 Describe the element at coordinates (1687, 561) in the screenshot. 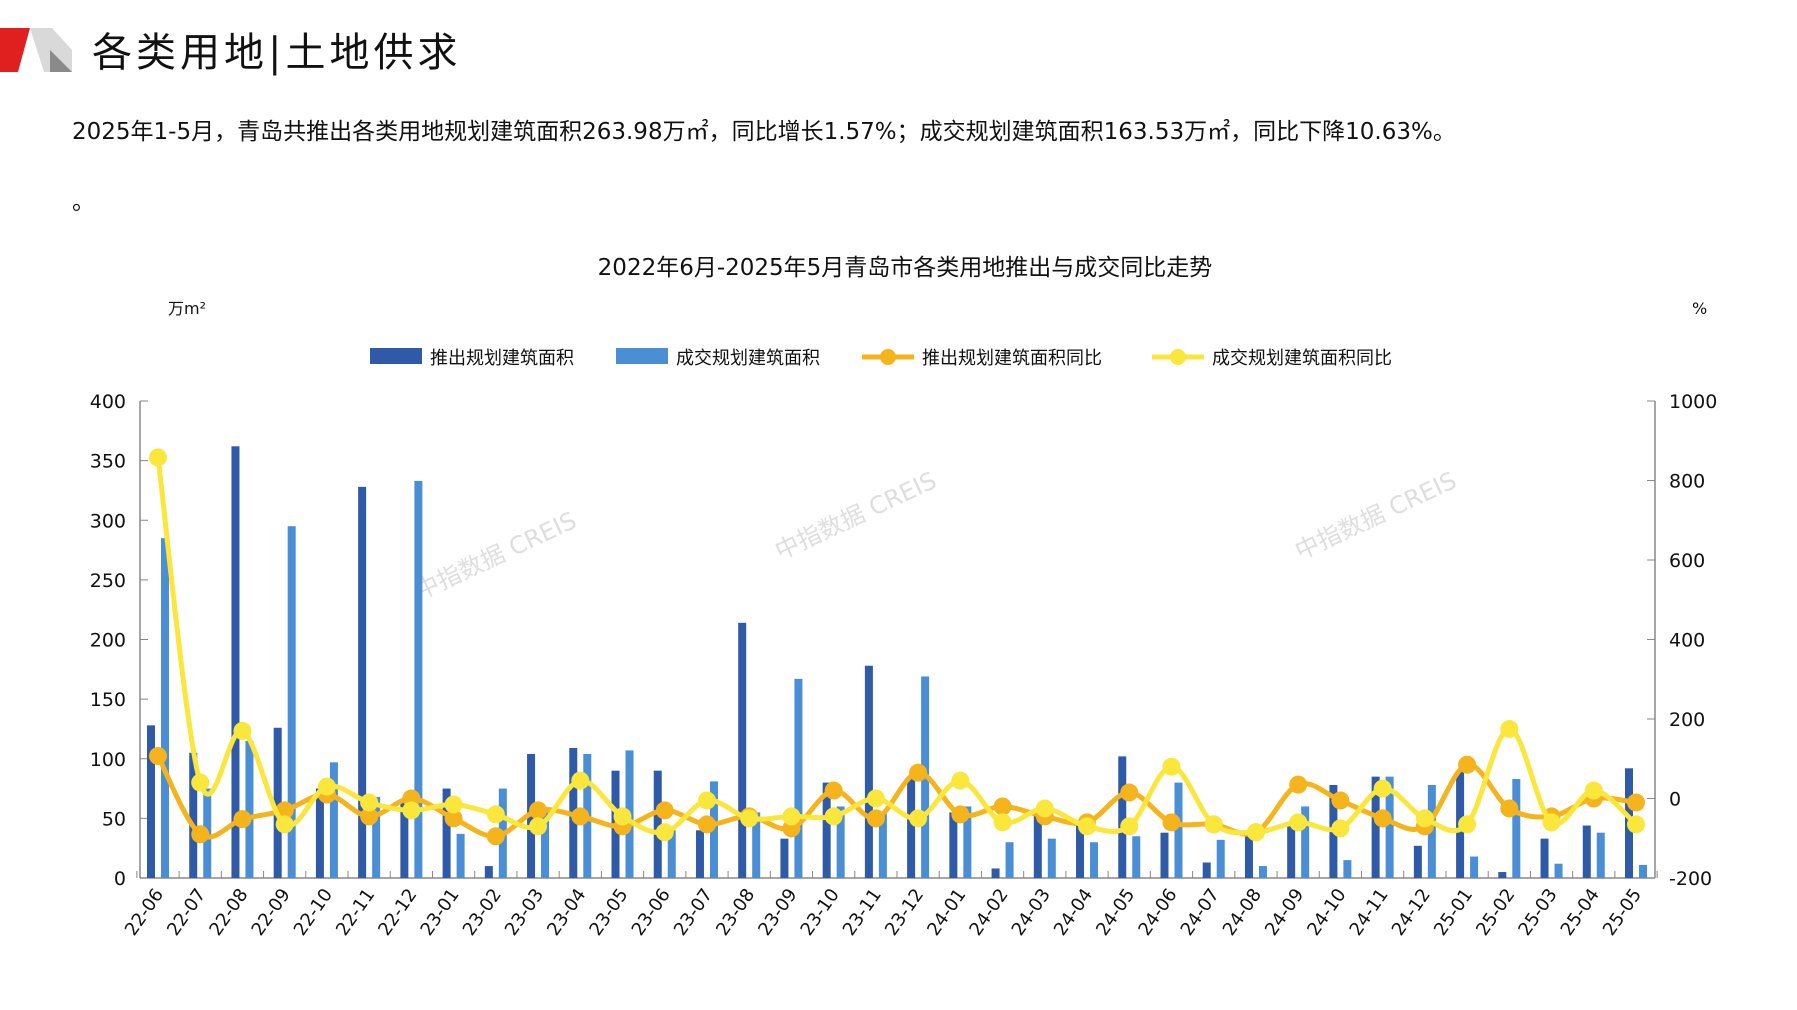

I see `y2-tick-label: 600` at that location.